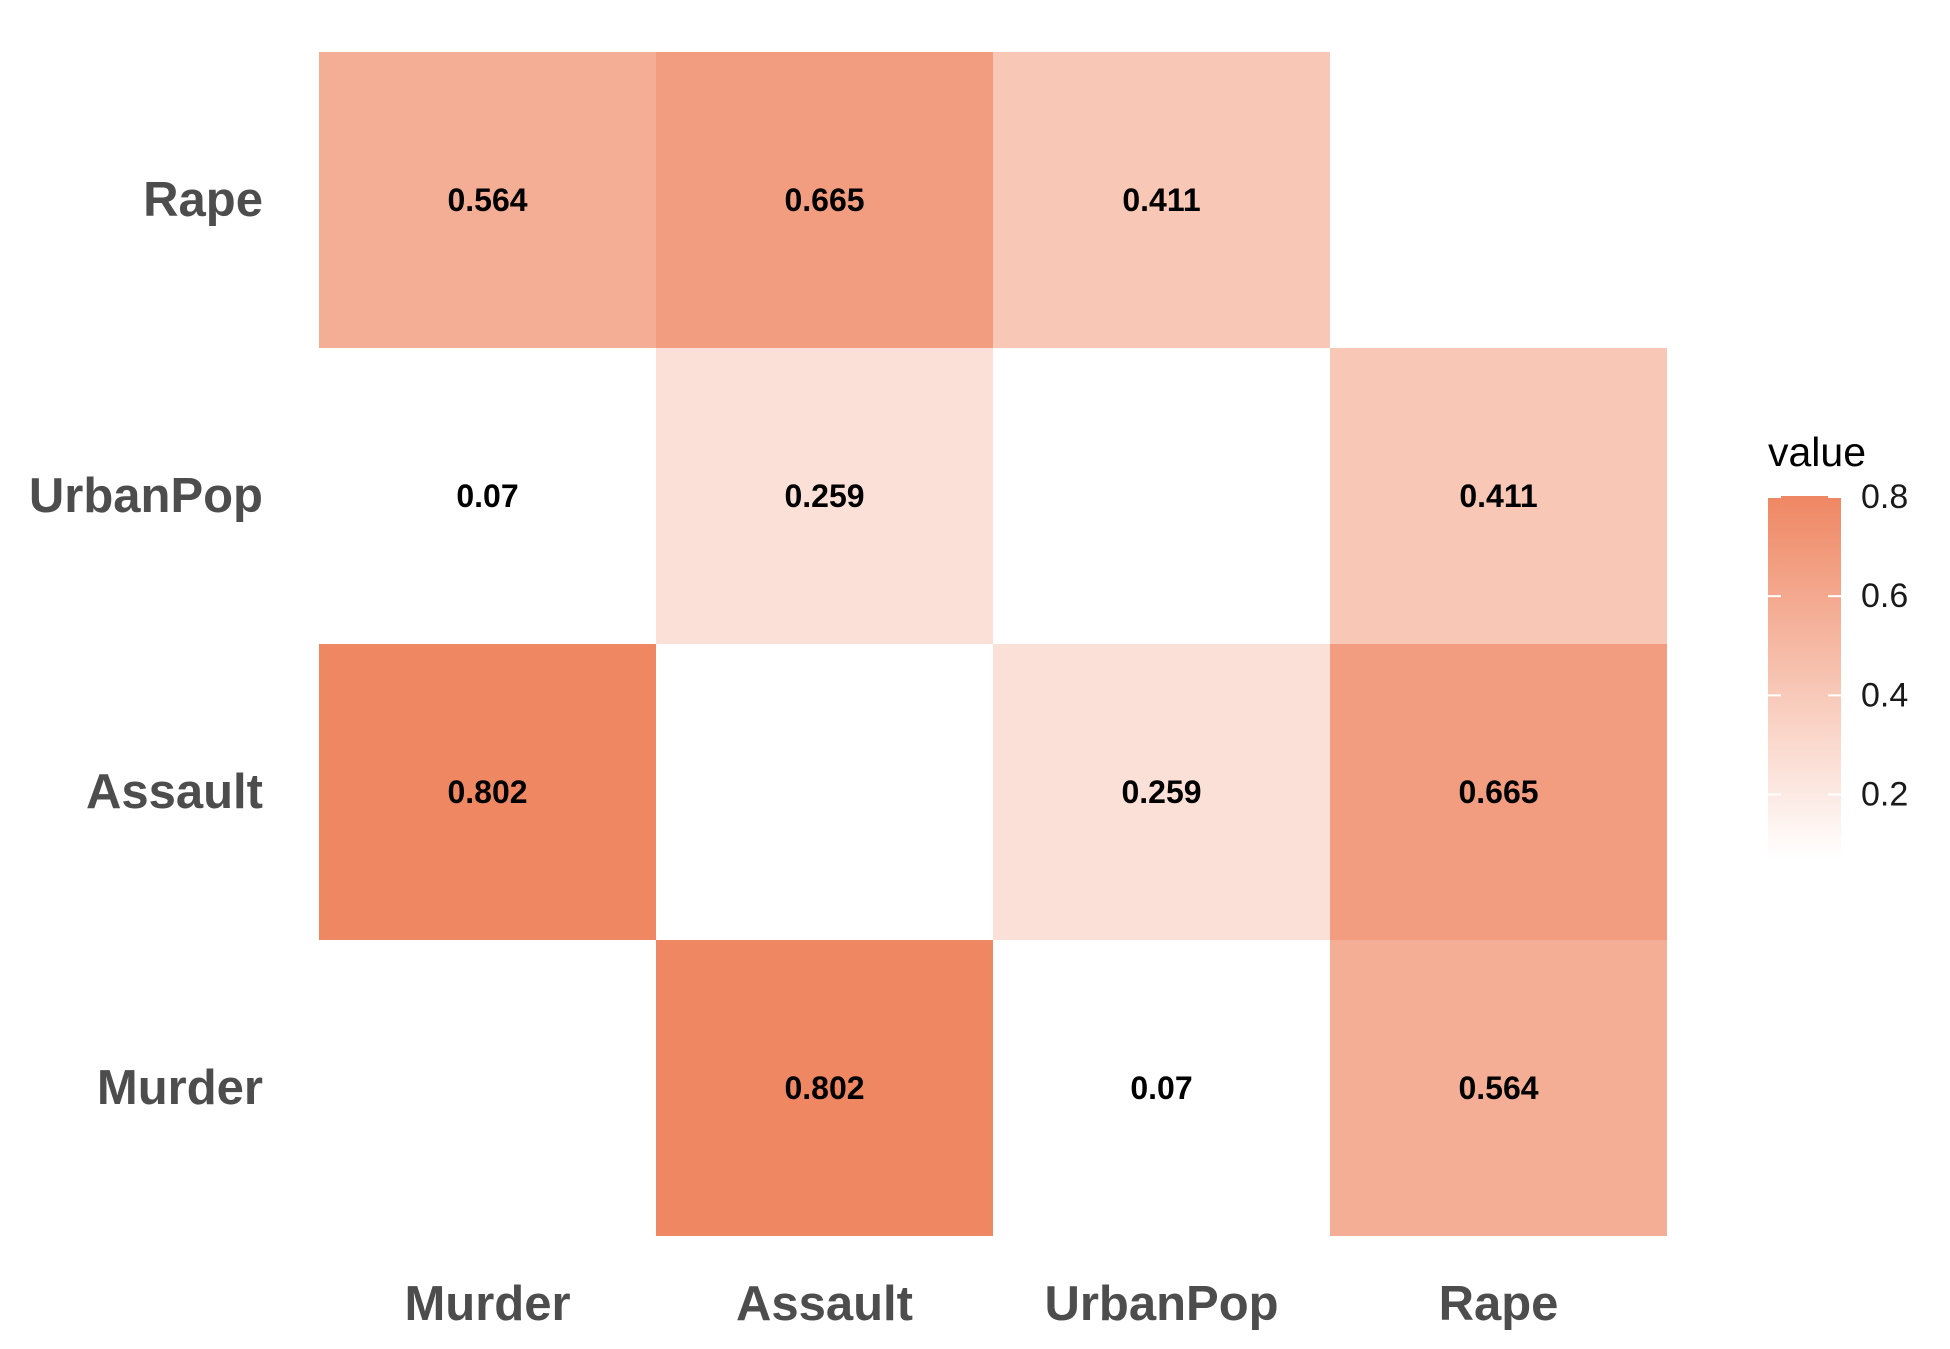 The image size is (1950, 1349). I want to click on legend: value 0.8 0.6 0.4 0.2, so click(1838, 644).